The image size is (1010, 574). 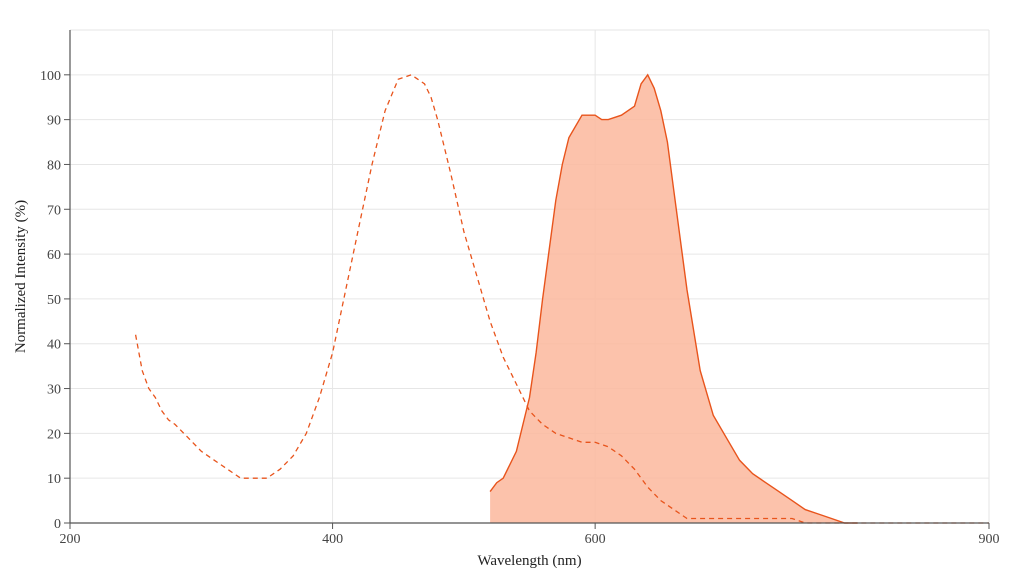 I want to click on x-tick-label: 200, so click(x=70, y=539).